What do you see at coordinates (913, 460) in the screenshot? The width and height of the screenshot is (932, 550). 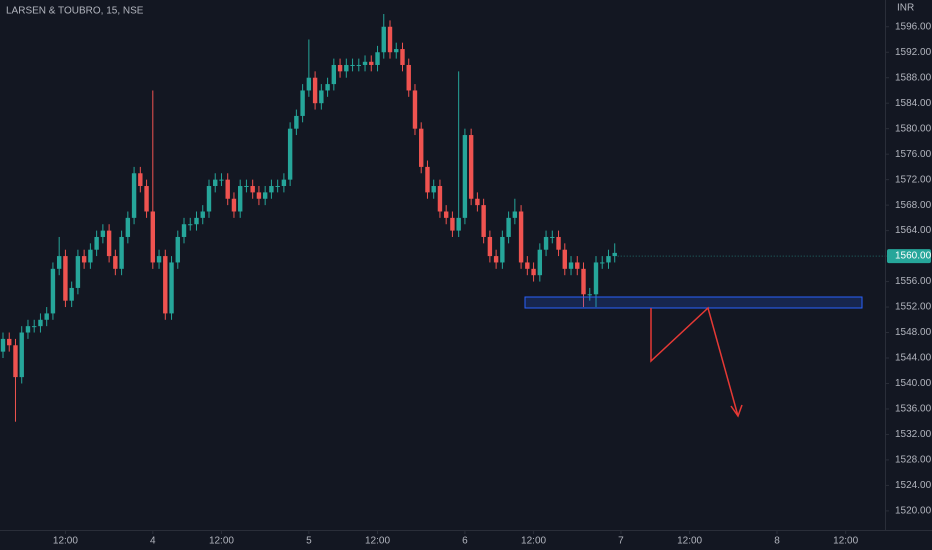 I see `y-tick-label: 1528.00` at bounding box center [913, 460].